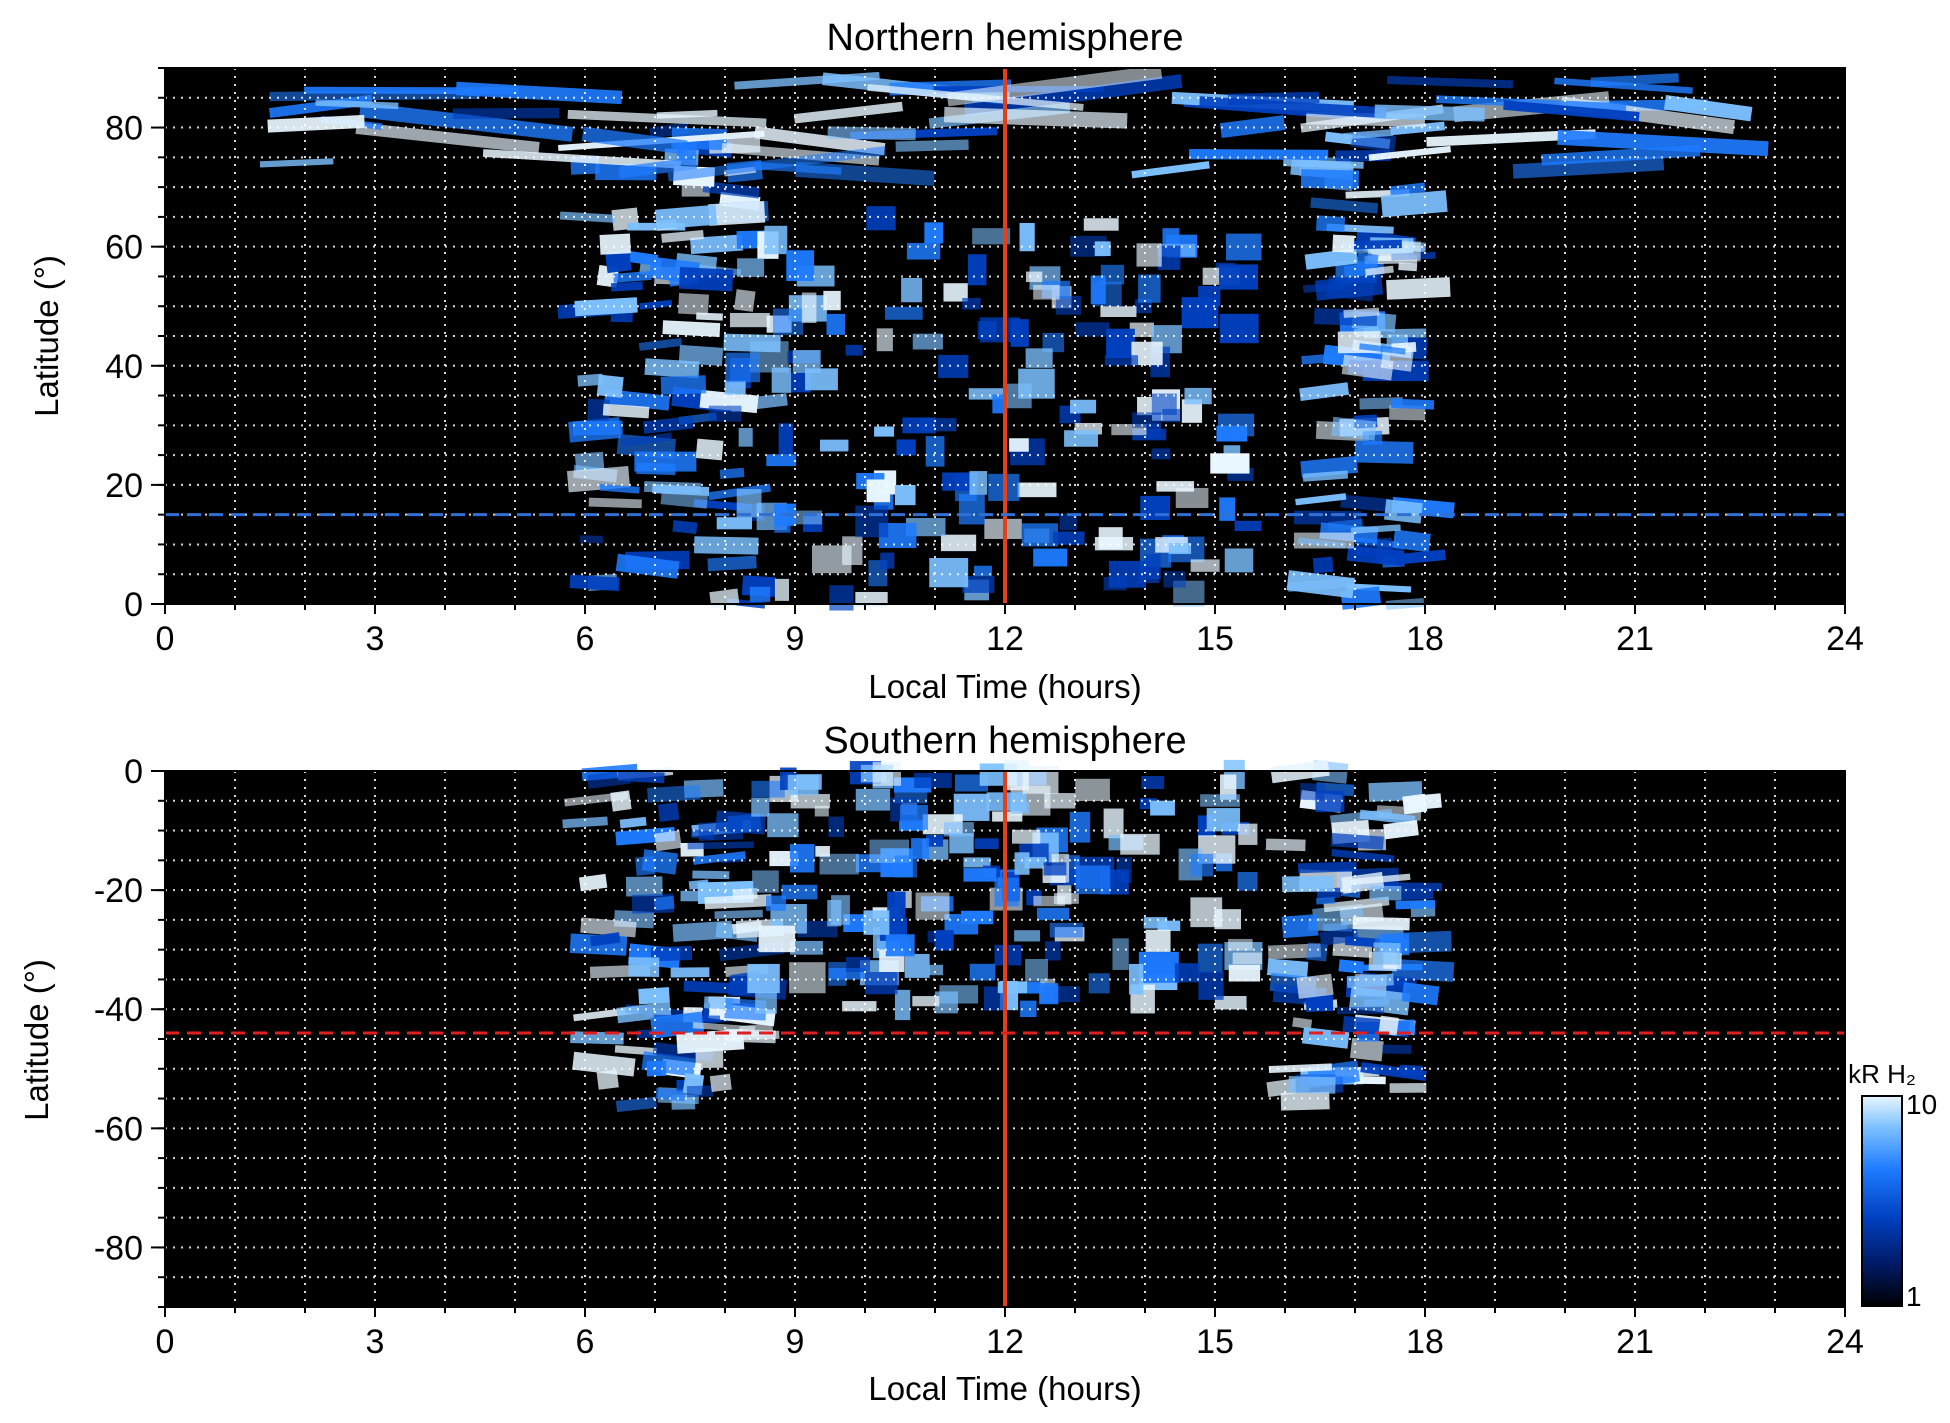 This screenshot has width=1950, height=1423. What do you see at coordinates (1425, 639) in the screenshot?
I see `x-tick-label: 18` at bounding box center [1425, 639].